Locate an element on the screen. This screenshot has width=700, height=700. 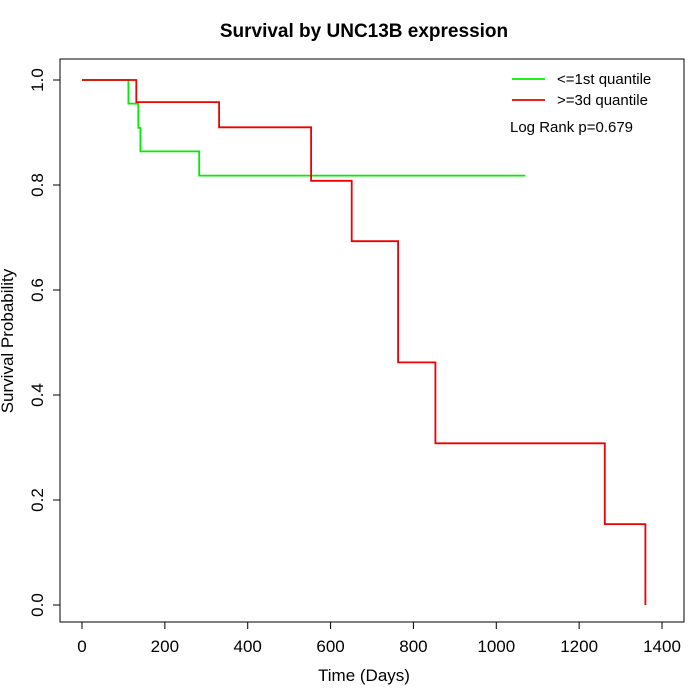
x-tick-label: 1000 is located at coordinates (496, 646).